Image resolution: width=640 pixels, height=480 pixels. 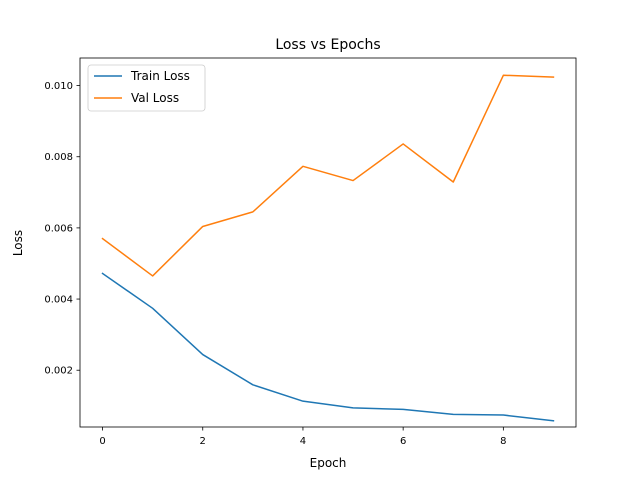 What do you see at coordinates (58, 371) in the screenshot?
I see `y-tick-label: 0.002` at bounding box center [58, 371].